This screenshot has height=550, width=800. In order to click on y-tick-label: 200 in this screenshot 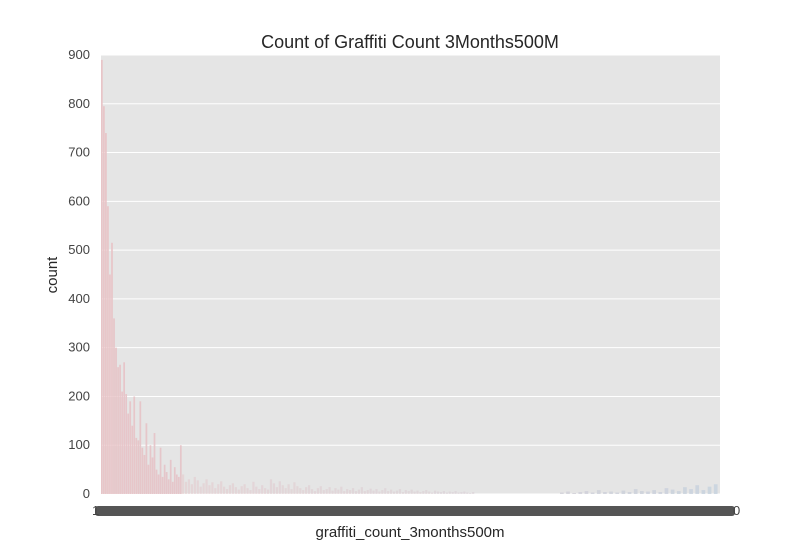, I will do `click(79, 395)`.